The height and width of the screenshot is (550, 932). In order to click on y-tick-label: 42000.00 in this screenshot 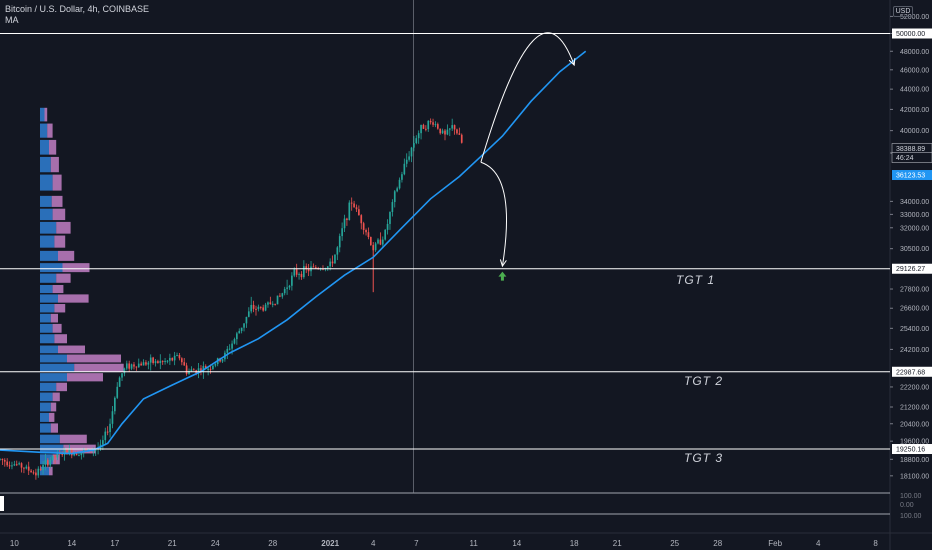, I will do `click(914, 110)`.